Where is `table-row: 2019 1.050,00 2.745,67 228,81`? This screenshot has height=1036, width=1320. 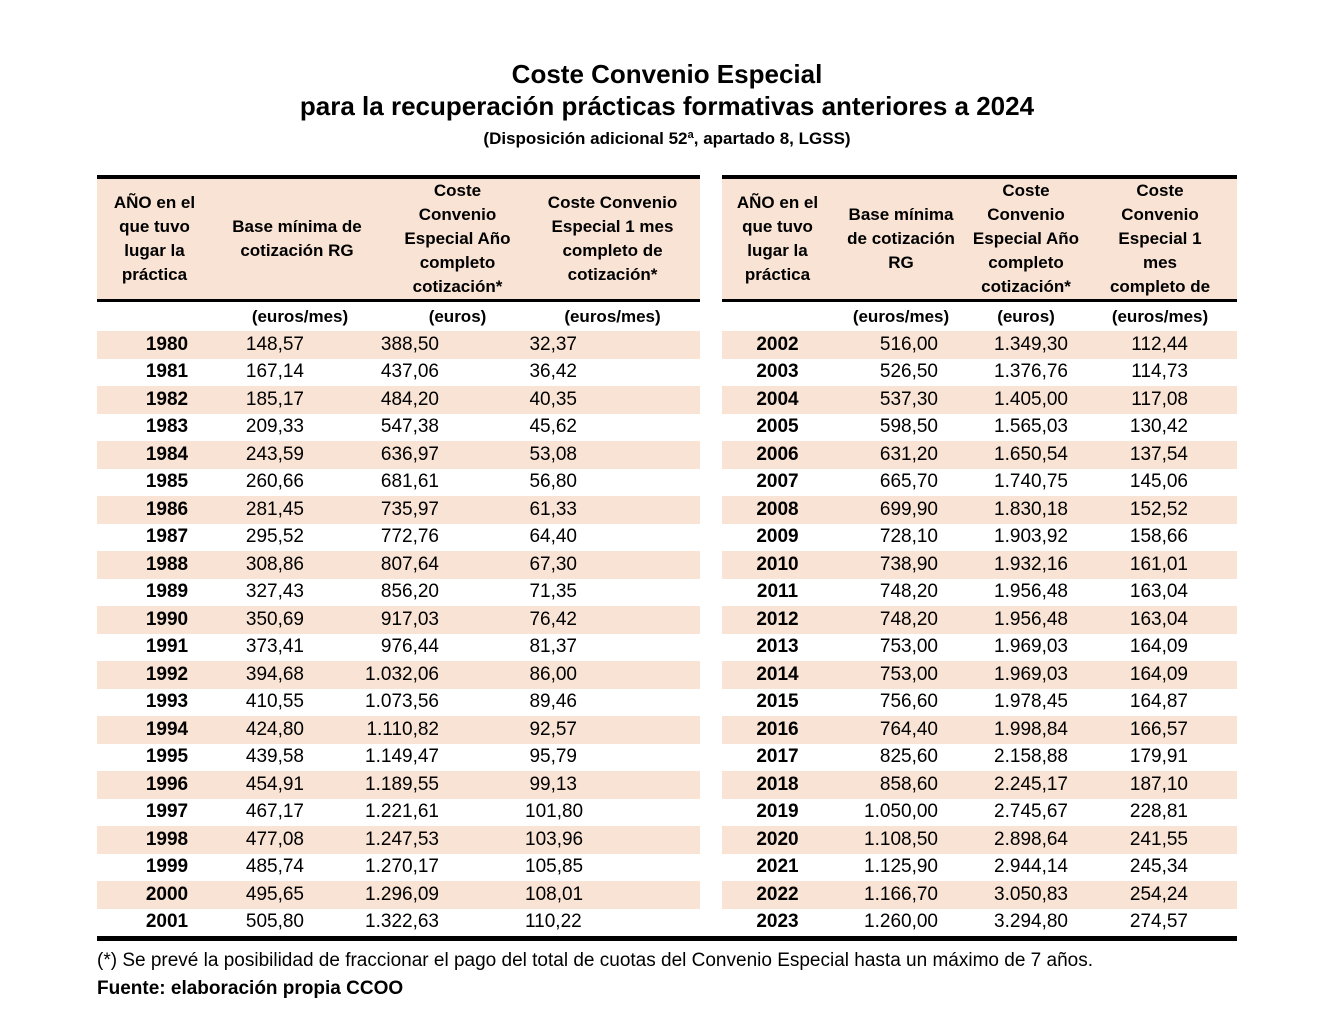 table-row: 2019 1.050,00 2.745,67 228,81 is located at coordinates (979, 813).